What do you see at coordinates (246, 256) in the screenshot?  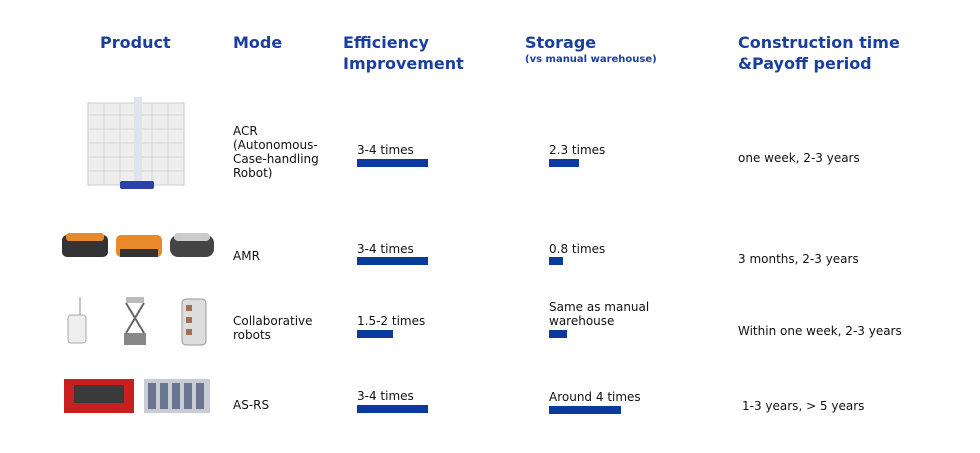 I see `mode: AMR` at bounding box center [246, 256].